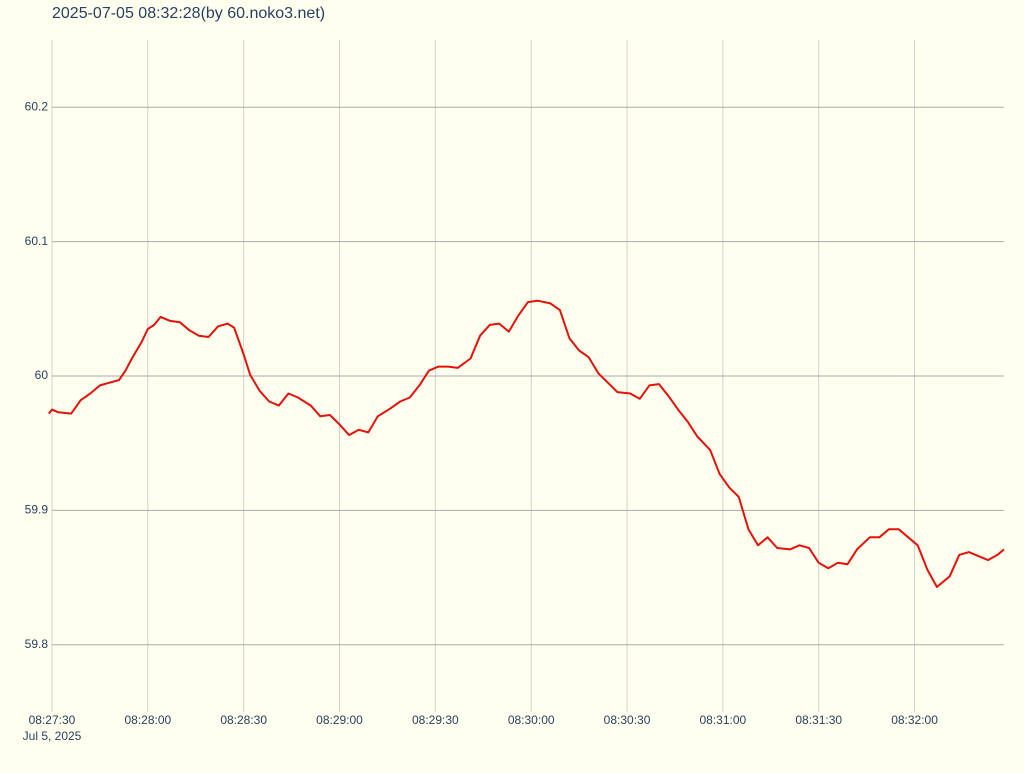 The image size is (1024, 773). Describe the element at coordinates (147, 720) in the screenshot. I see `x-tick-label: 08:28:00` at that location.